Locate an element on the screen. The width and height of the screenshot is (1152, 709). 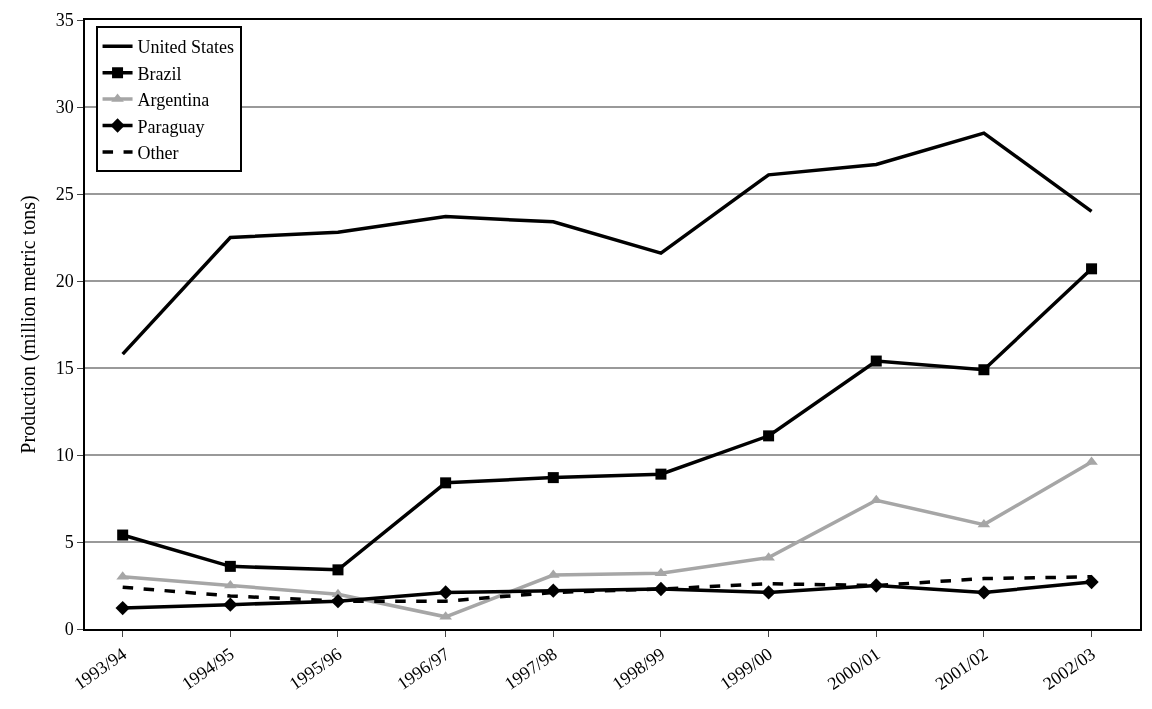
legend-label: United States is located at coordinates (186, 47).